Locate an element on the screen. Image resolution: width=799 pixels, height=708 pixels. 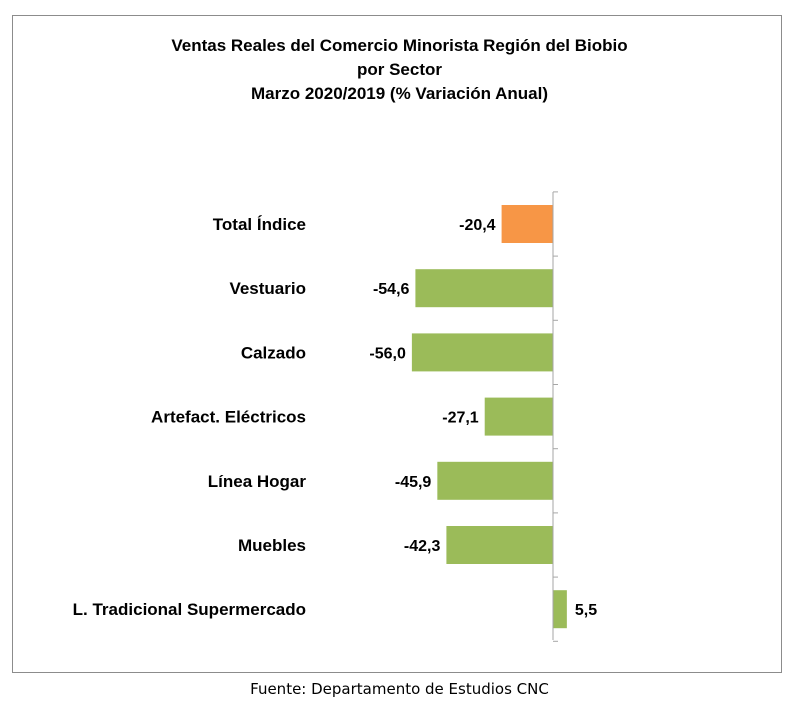
chart-title-line-2: por Sector is located at coordinates (399, 69).